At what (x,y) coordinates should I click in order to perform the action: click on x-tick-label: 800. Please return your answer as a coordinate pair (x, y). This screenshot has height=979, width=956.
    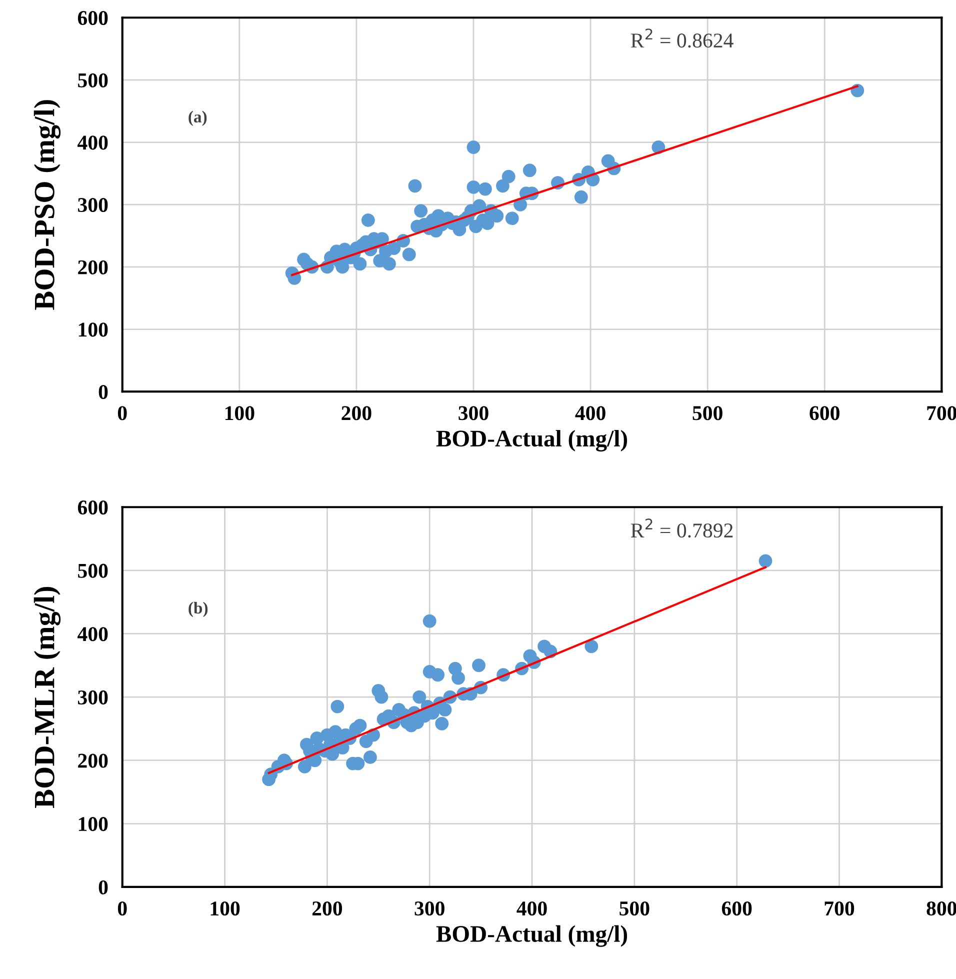
    Looking at the image, I should click on (941, 908).